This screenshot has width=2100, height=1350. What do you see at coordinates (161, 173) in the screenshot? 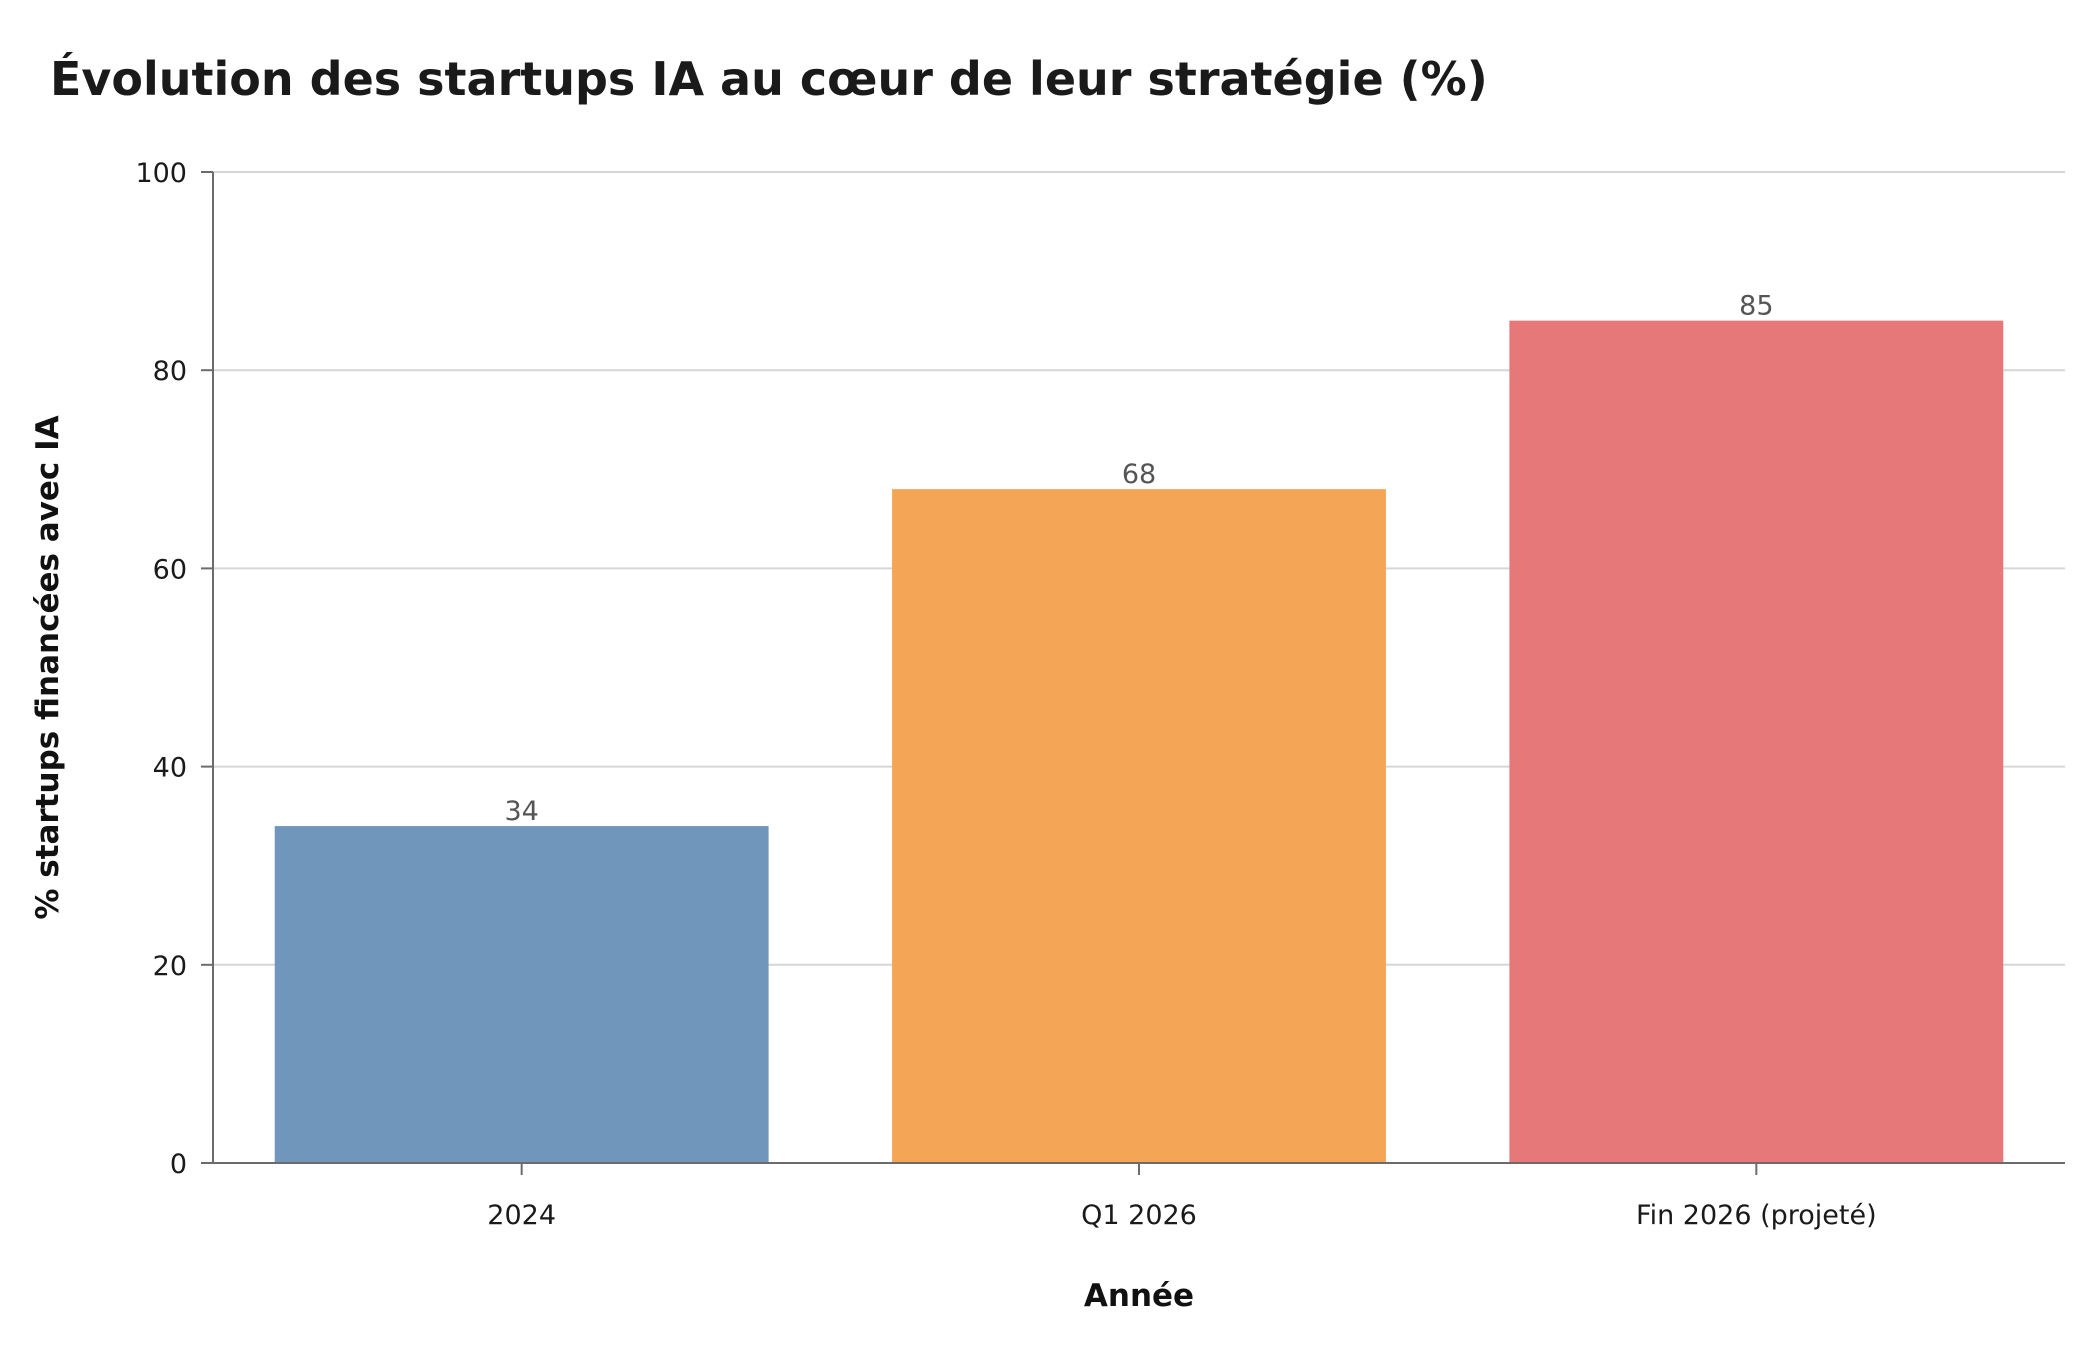
I see `y-tick-label: 100` at bounding box center [161, 173].